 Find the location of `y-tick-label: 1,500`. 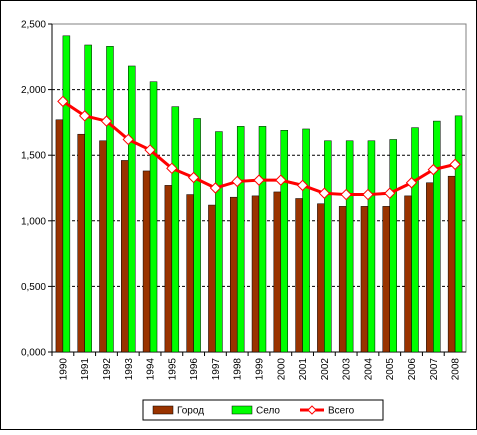

y-tick-label: 1,500 is located at coordinates (33, 156).